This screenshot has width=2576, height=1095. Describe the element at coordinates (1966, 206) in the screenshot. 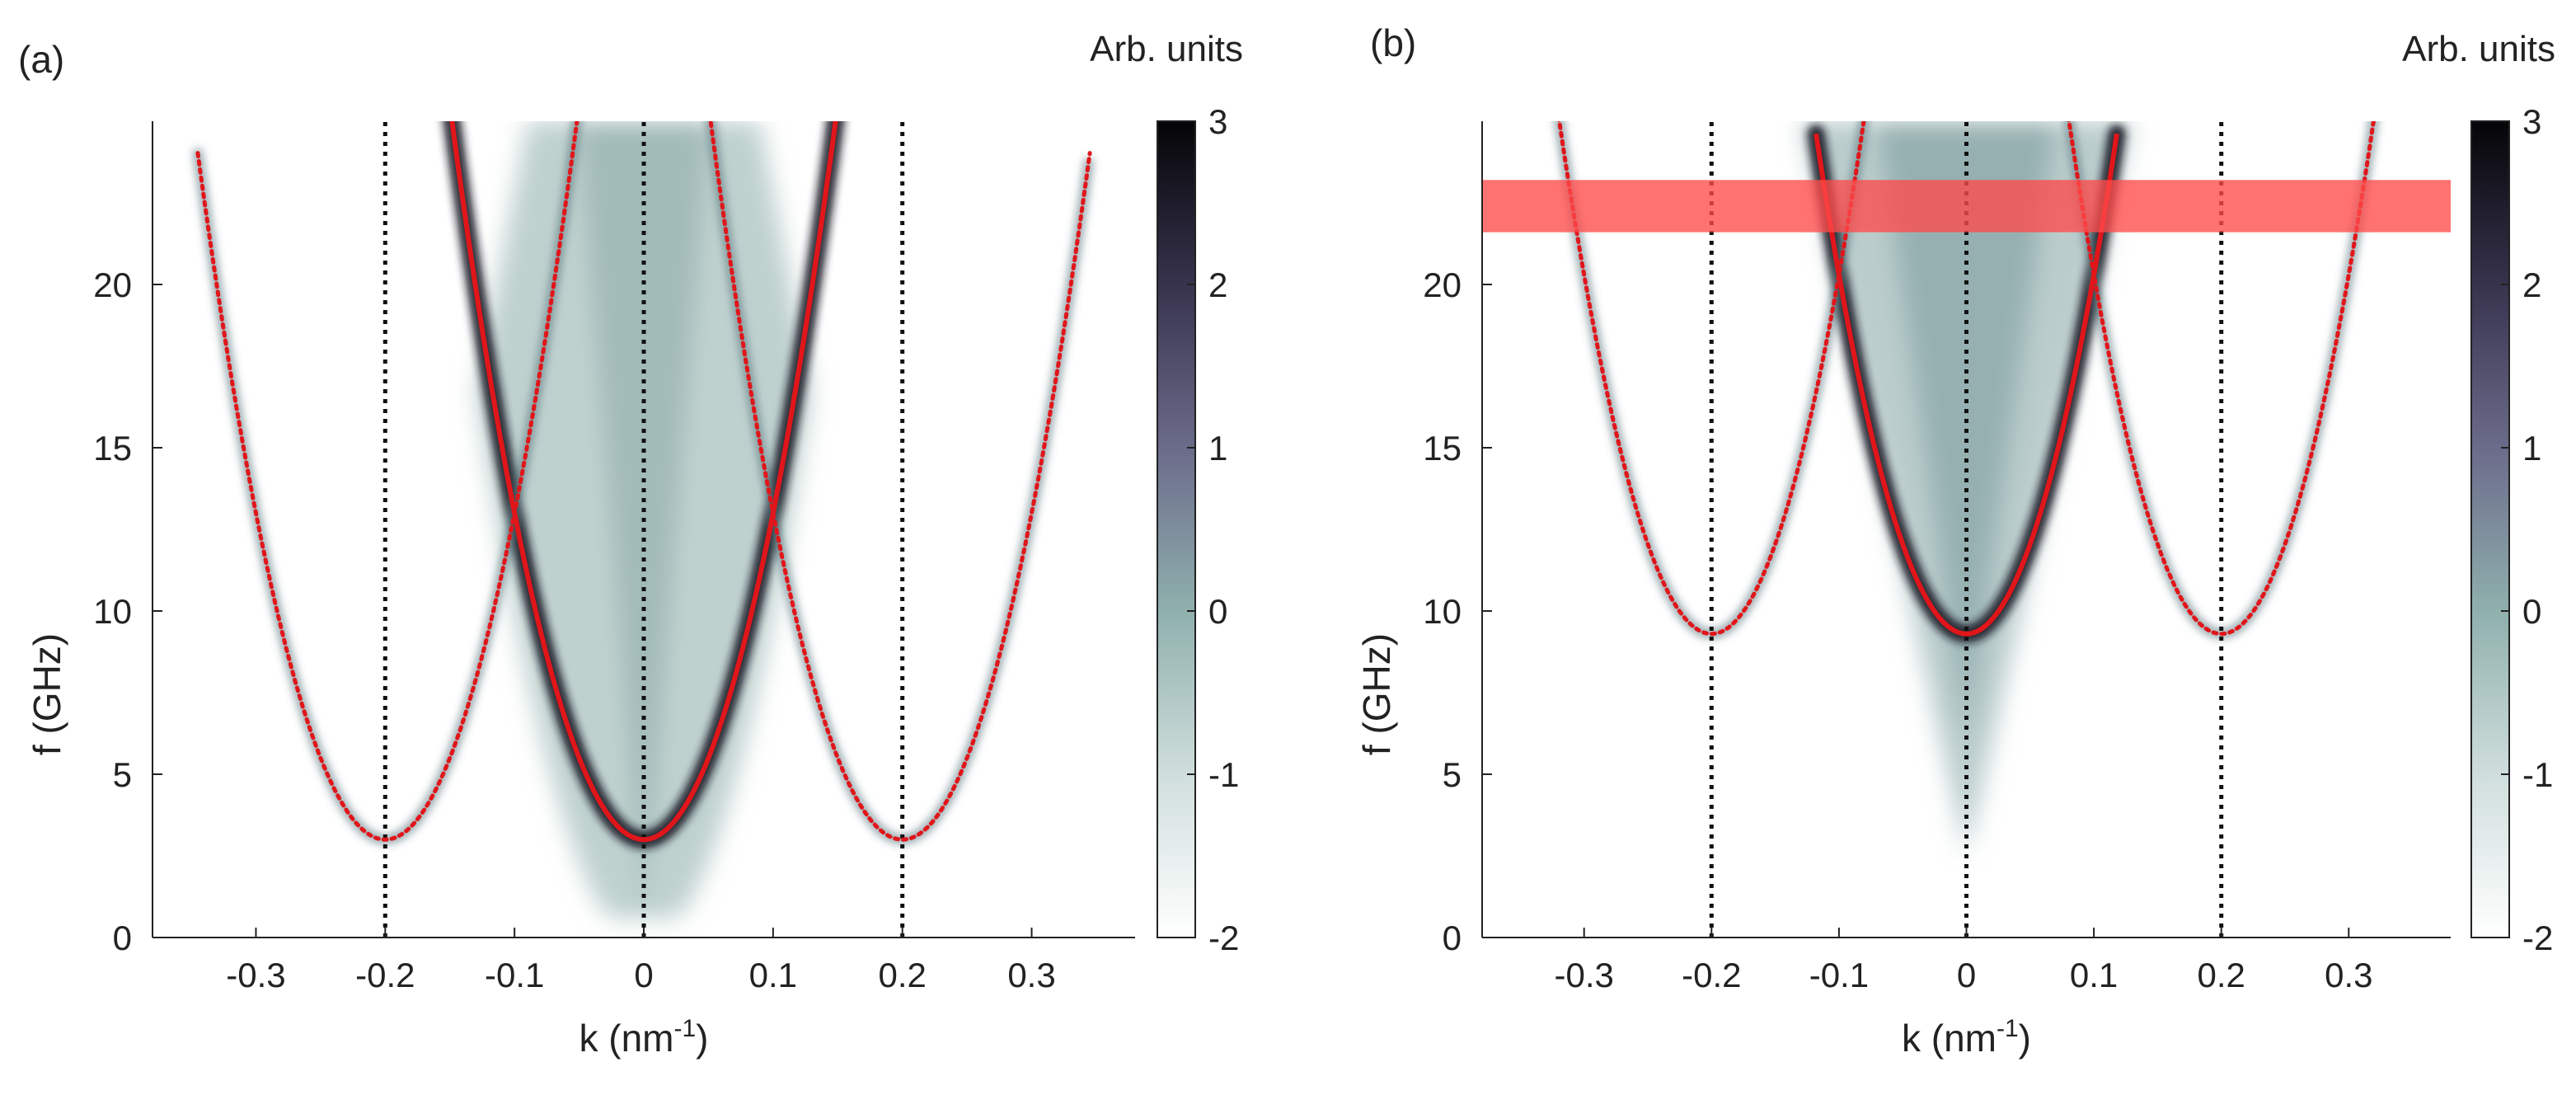

I see `highlight-band` at that location.